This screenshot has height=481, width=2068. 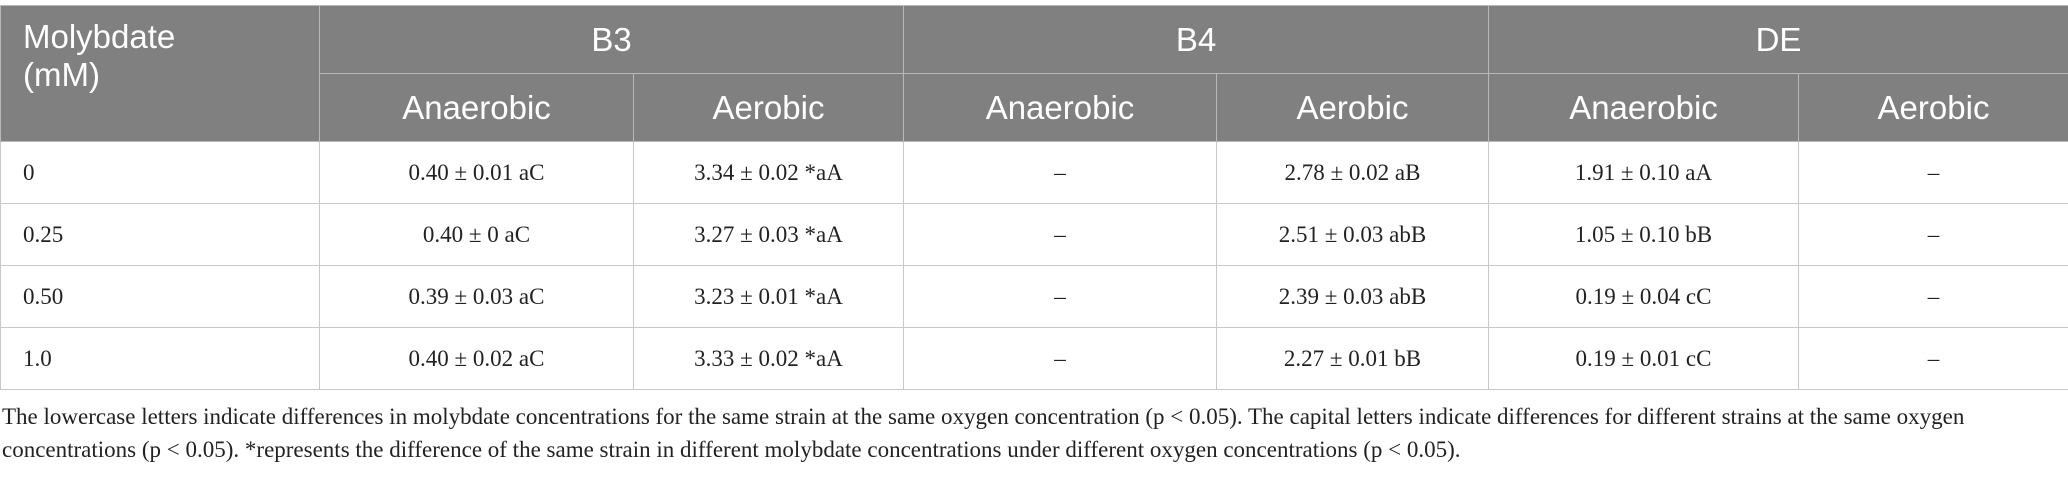 What do you see at coordinates (1352, 358) in the screenshot?
I see `cell: 2.27 ± 0.01 bB` at bounding box center [1352, 358].